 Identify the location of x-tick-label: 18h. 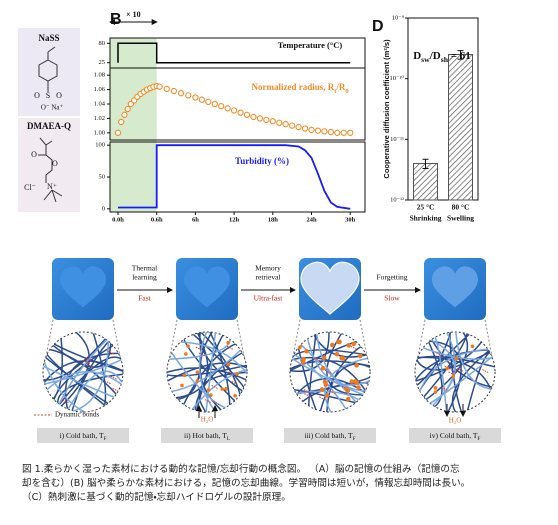
(273, 219).